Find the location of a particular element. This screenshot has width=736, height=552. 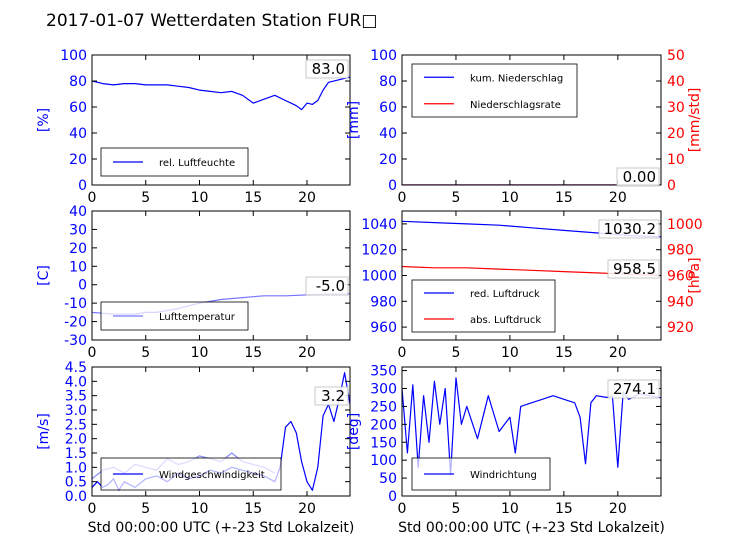

y-axis-label: [m/s] is located at coordinates (44, 431).